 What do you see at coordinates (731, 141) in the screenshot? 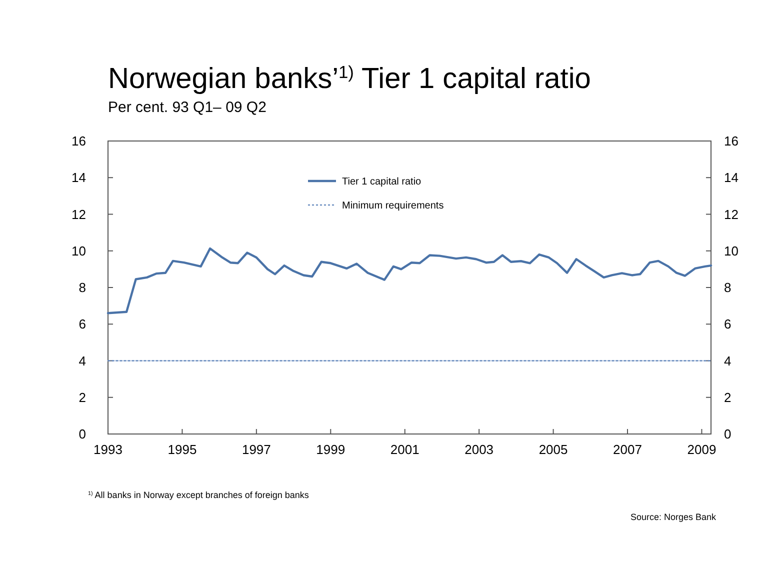
I see `y2-tick-label: 16` at bounding box center [731, 141].